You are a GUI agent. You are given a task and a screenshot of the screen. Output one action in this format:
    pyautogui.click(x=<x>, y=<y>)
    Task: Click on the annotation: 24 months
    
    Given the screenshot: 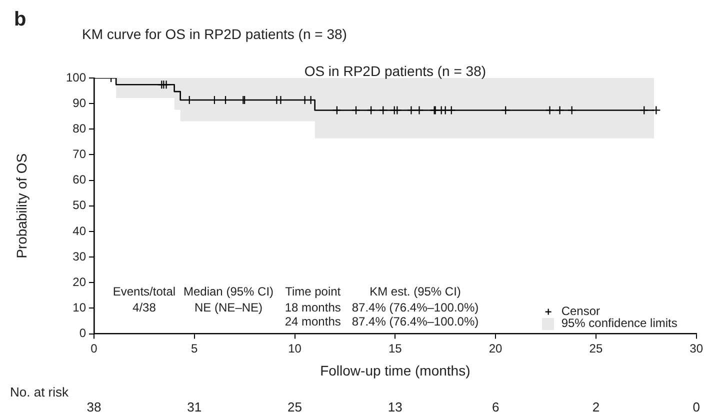 What is the action you would take?
    pyautogui.click(x=312, y=321)
    